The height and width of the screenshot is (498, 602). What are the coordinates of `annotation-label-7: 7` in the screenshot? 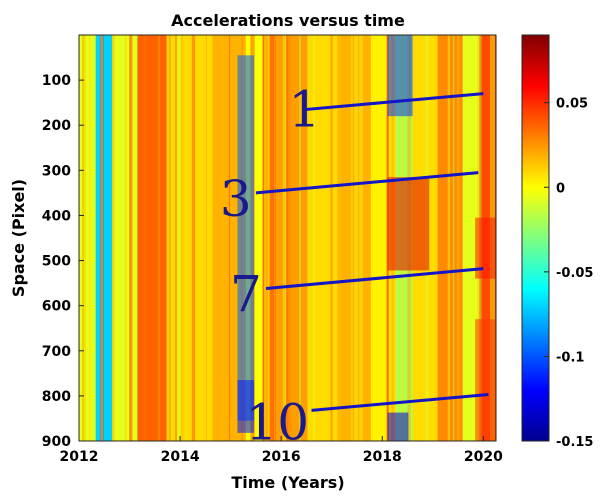 It's located at (246, 295).